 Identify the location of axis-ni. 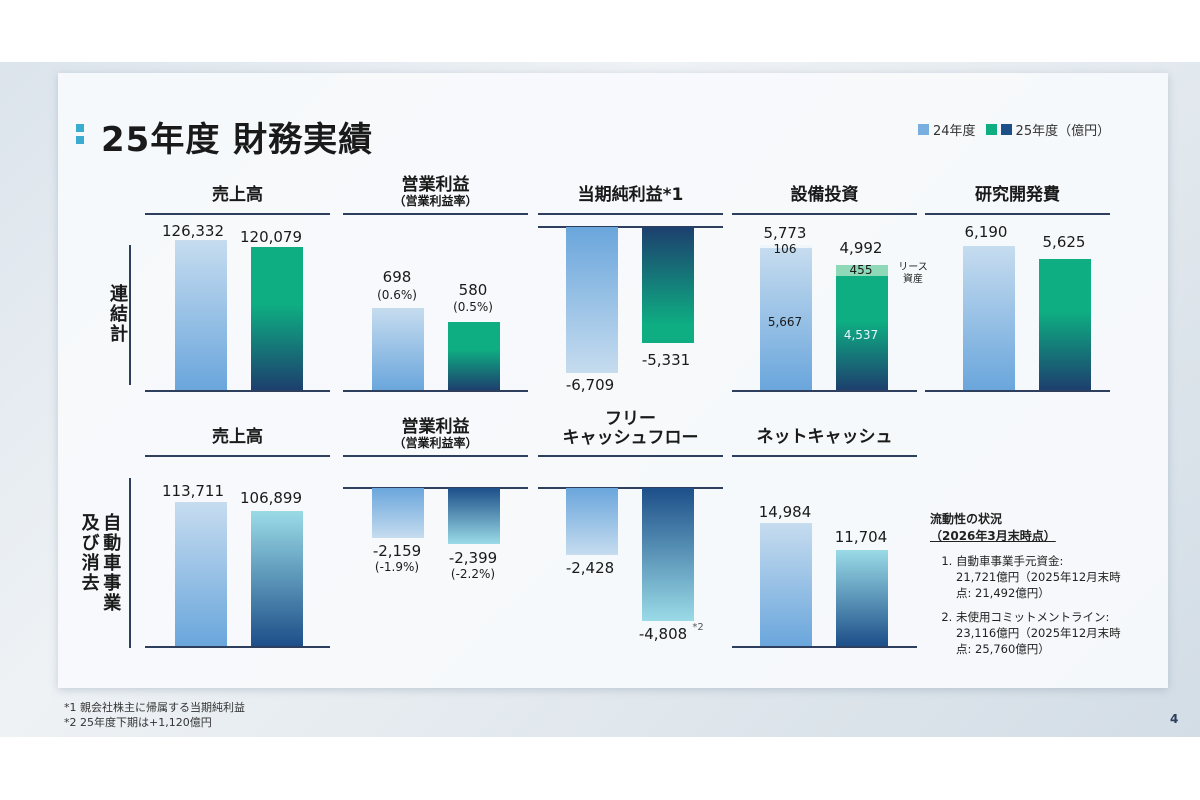
(630, 227).